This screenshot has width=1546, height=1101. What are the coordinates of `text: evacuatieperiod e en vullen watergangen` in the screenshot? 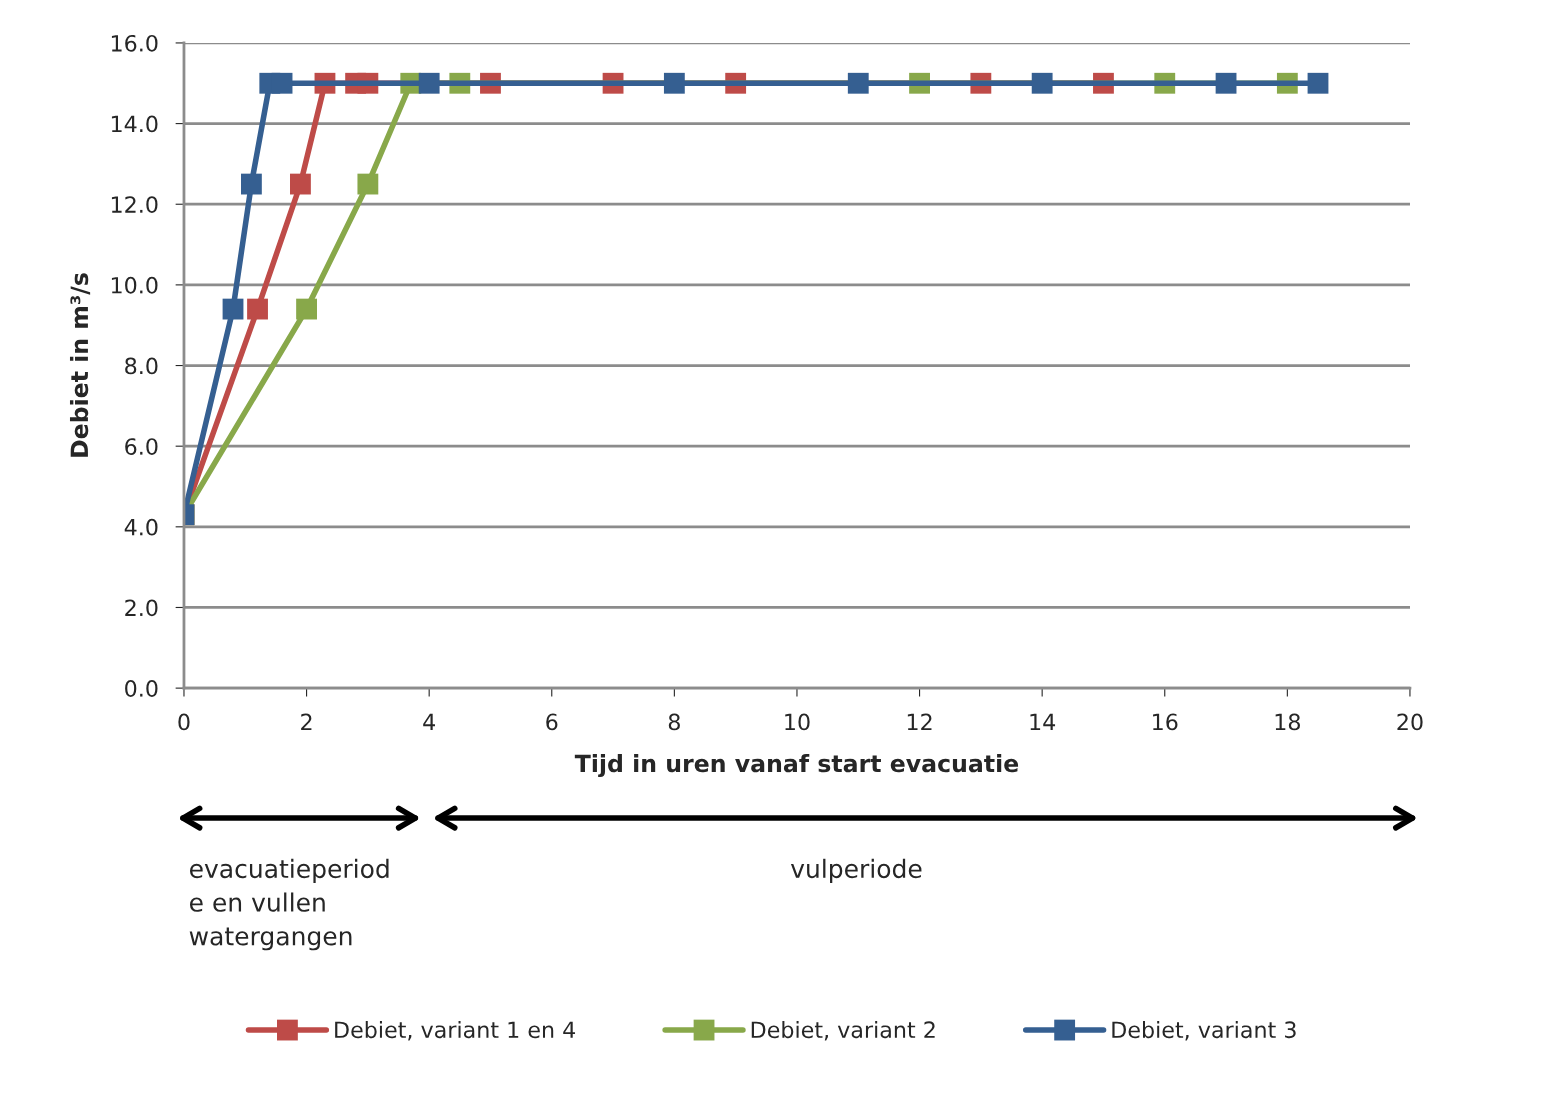 It's located at (289, 904).